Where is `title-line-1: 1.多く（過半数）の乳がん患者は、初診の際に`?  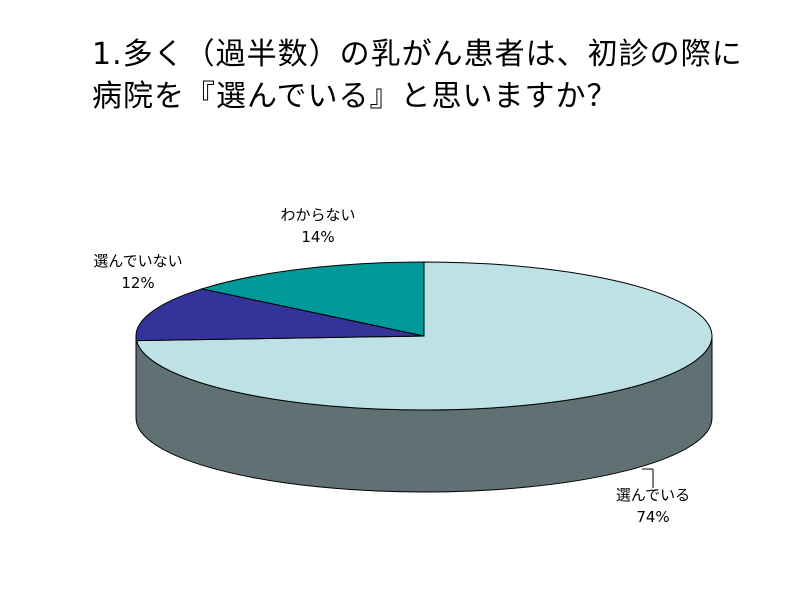 title-line-1: 1.多く（過半数）の乳がん患者は、初診の際に is located at coordinates (417, 54).